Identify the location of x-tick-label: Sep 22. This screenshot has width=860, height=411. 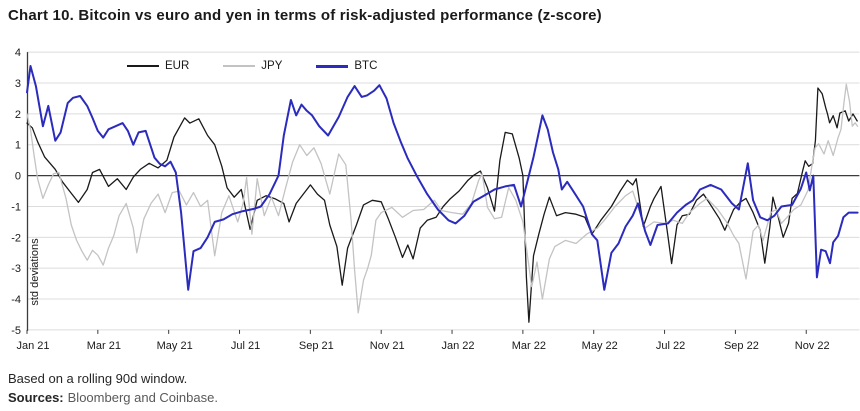
(741, 346).